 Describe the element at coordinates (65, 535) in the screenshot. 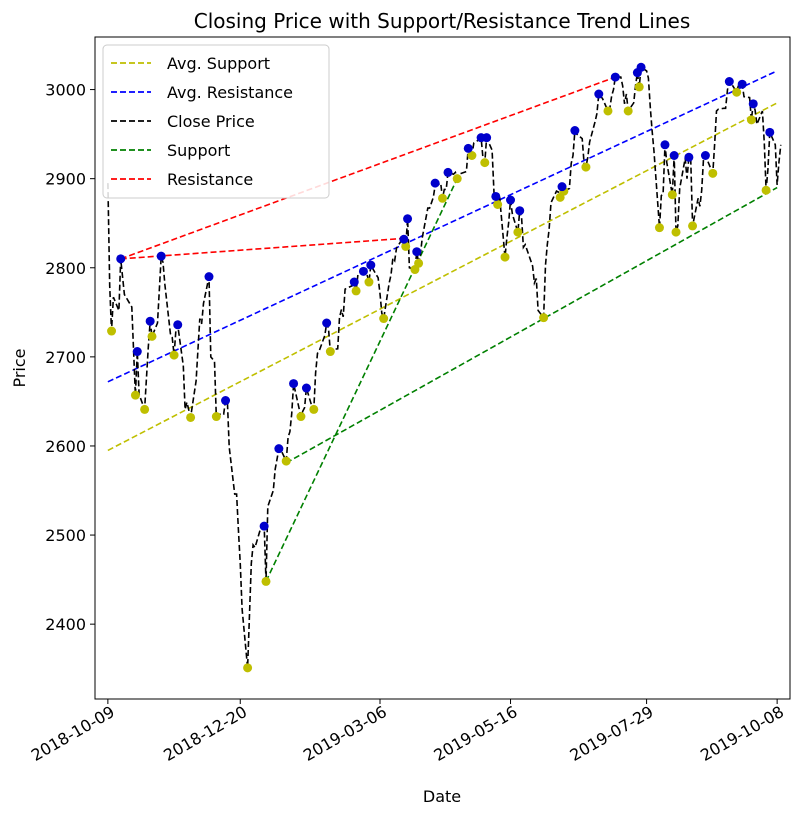

I see `y-tick-label-2500: 2500` at that location.